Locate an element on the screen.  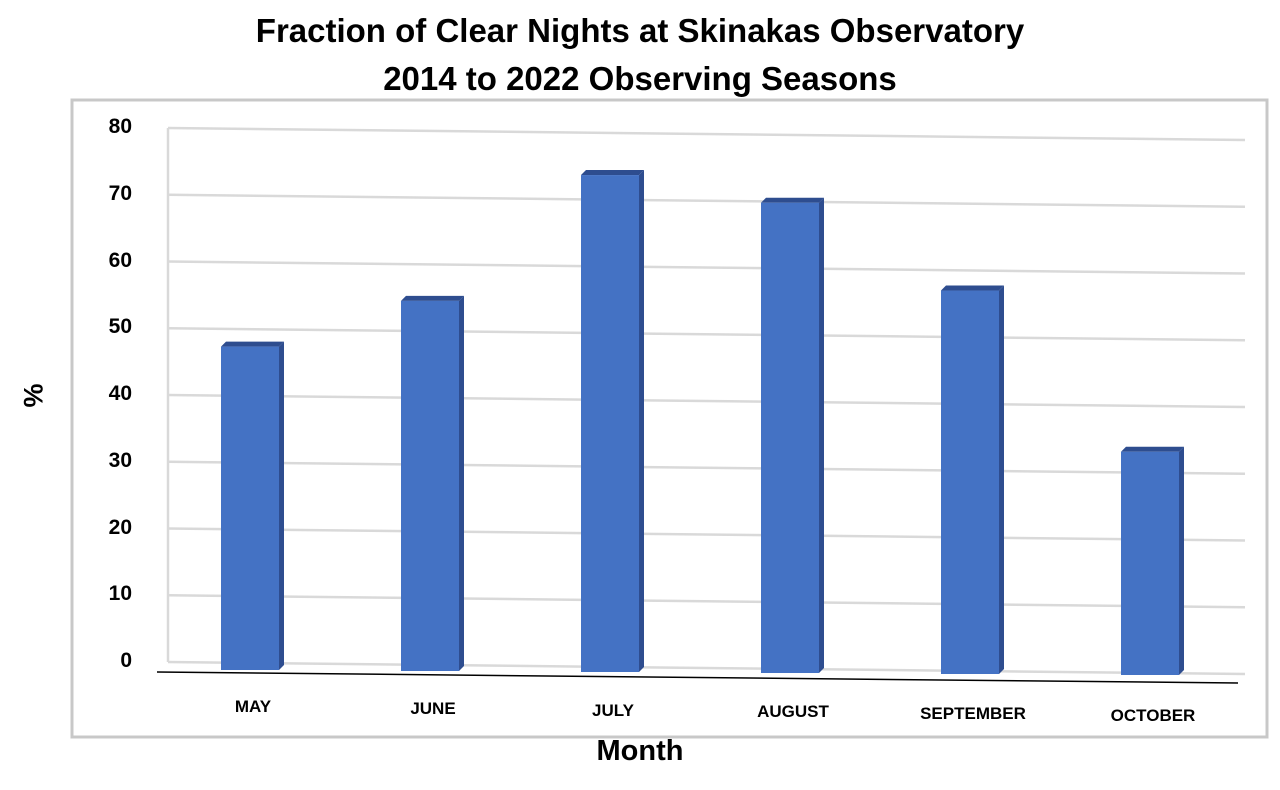
bar-may is located at coordinates (252, 505).